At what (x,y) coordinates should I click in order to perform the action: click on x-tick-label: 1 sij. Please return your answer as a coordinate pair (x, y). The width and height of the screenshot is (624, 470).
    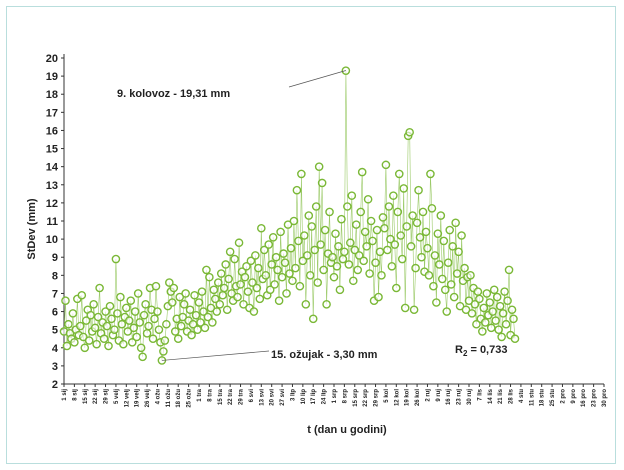
    Looking at the image, I should click on (65, 395).